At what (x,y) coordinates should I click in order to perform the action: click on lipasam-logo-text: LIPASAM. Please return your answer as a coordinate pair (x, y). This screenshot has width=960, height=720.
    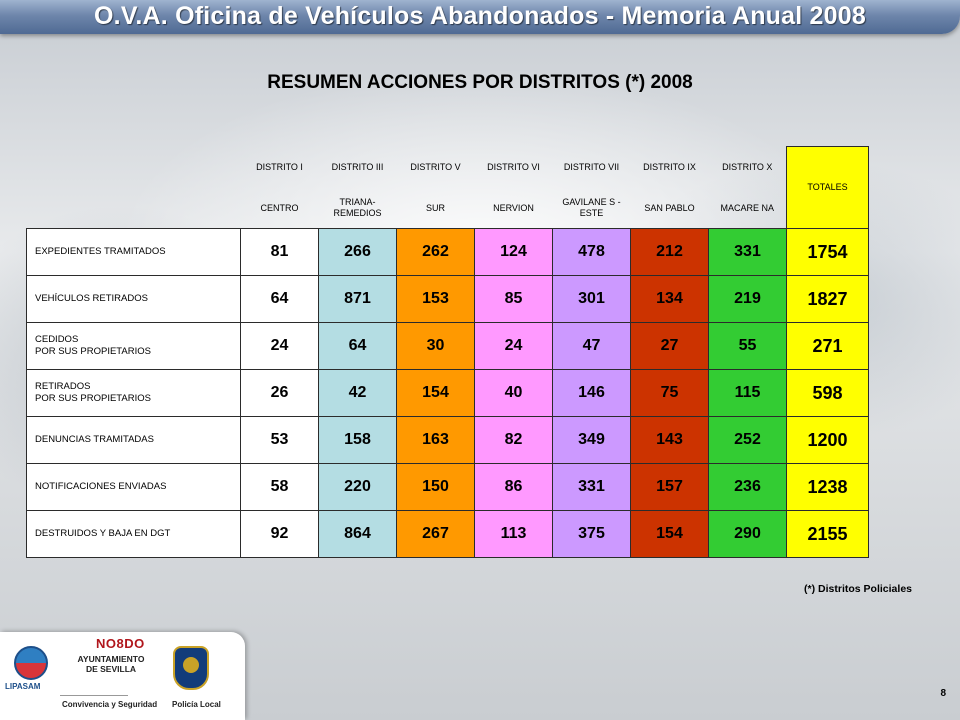
    Looking at the image, I should click on (23, 686).